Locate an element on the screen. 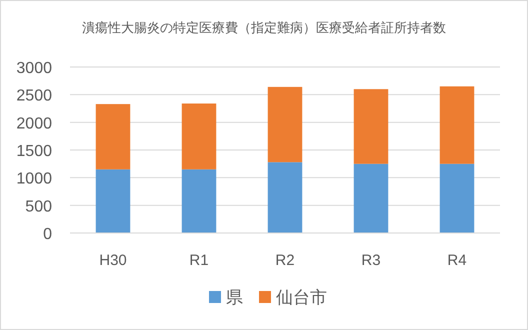 Image resolution: width=528 pixels, height=330 pixels. y-tick-label: 2000 is located at coordinates (34, 123).